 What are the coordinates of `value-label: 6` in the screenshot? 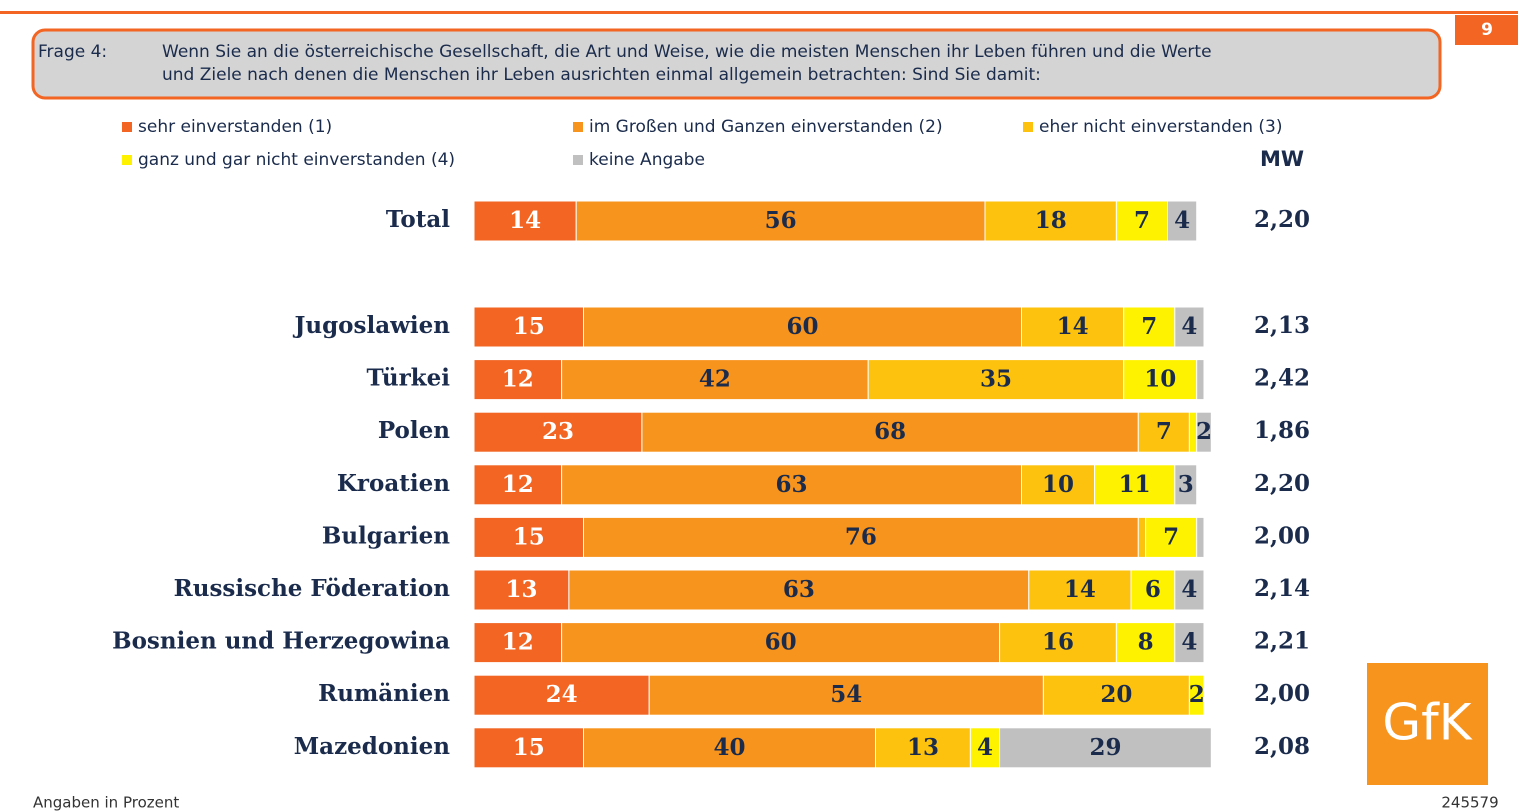 It's located at (1153, 589).